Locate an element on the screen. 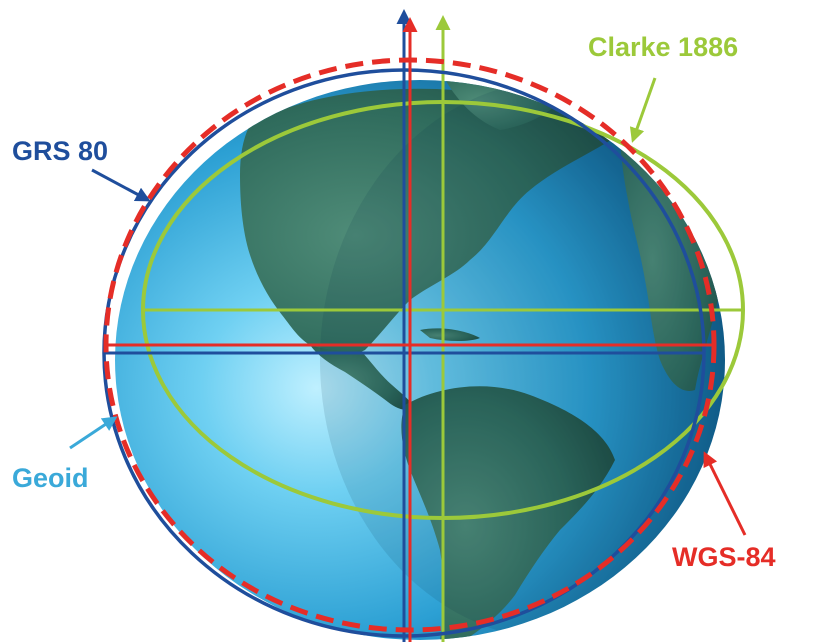 This screenshot has width=823, height=642. central-america-land is located at coordinates (362, 377).